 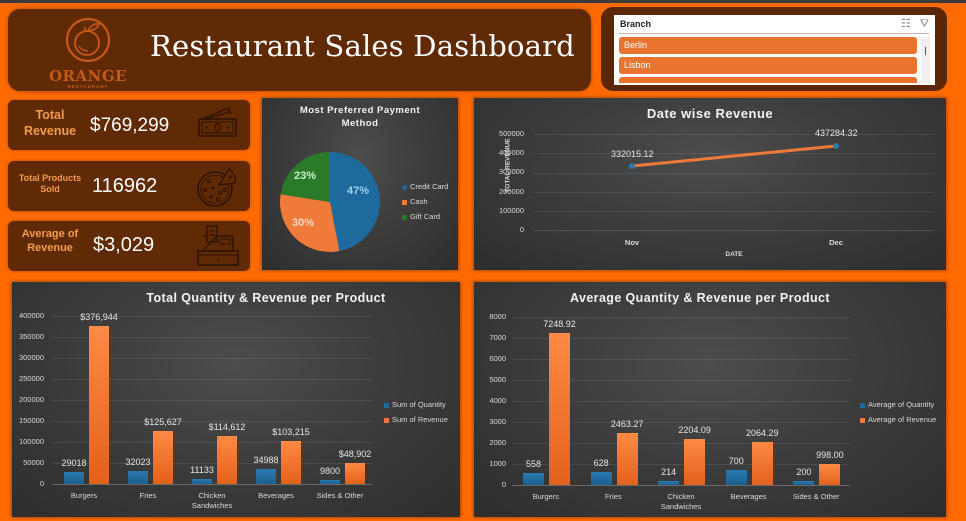 I want to click on data-label: 2204.09, so click(x=694, y=429).